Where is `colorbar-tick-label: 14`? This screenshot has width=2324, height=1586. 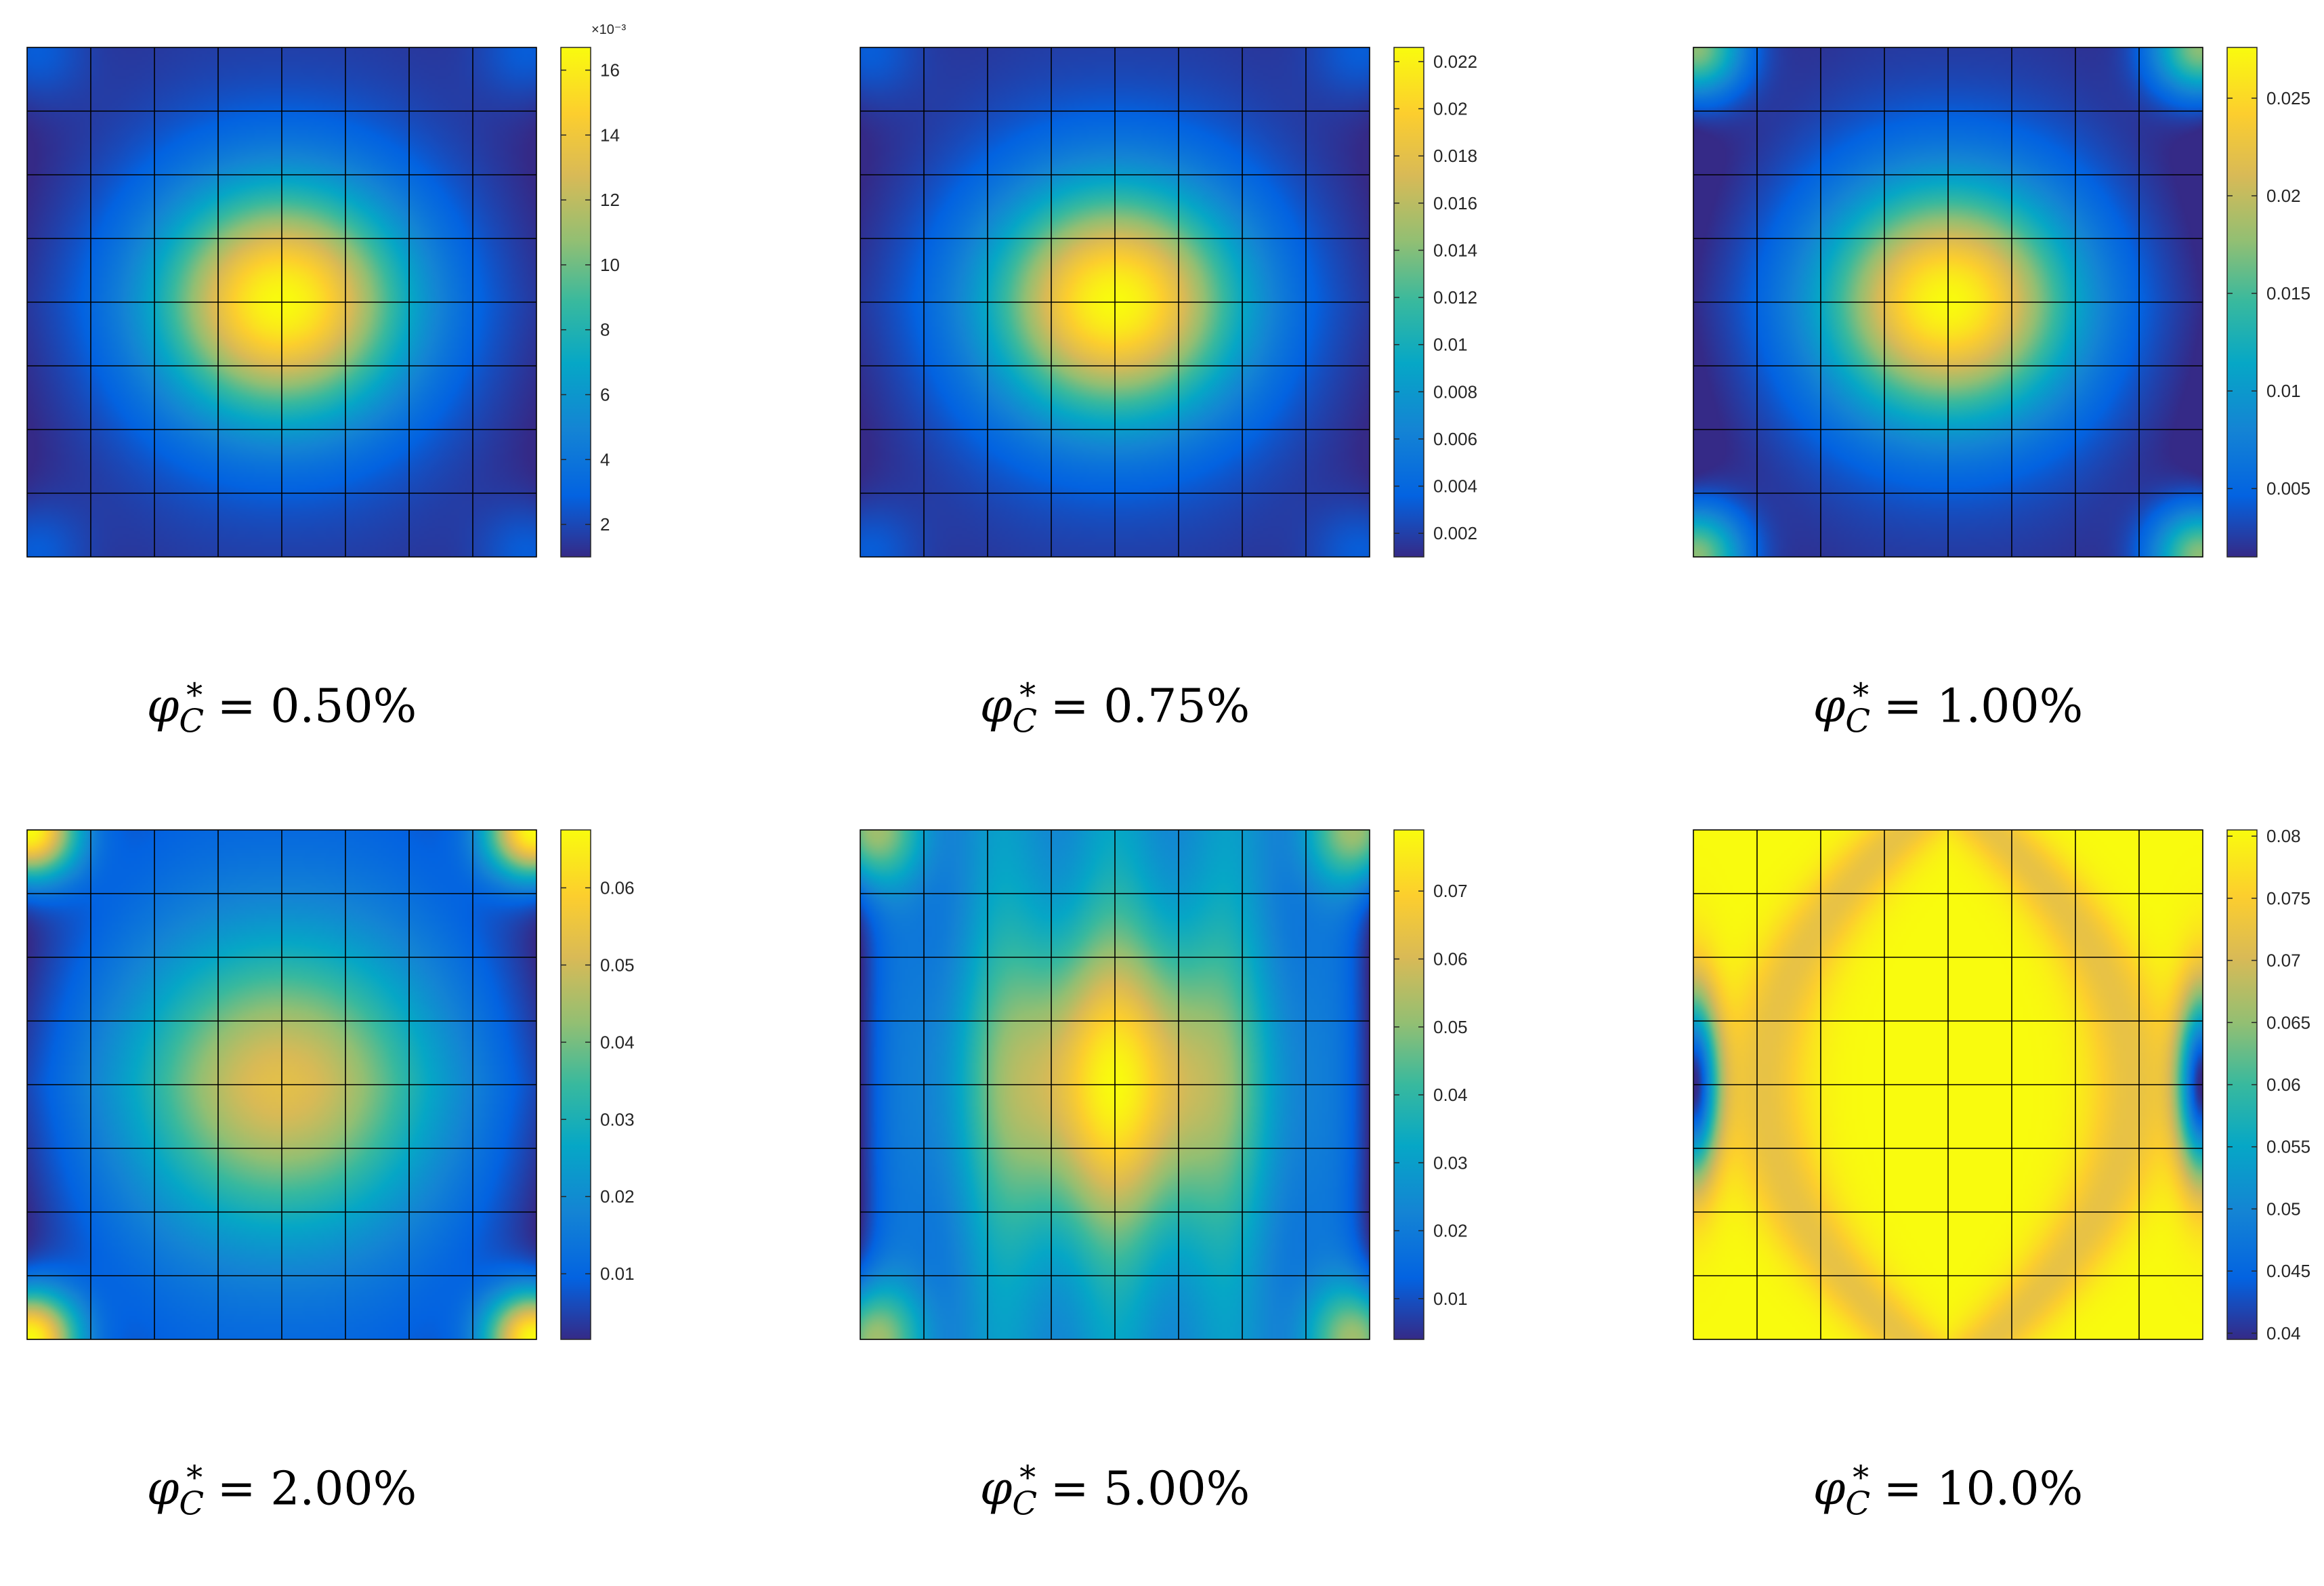
colorbar-tick-label: 14 is located at coordinates (610, 135).